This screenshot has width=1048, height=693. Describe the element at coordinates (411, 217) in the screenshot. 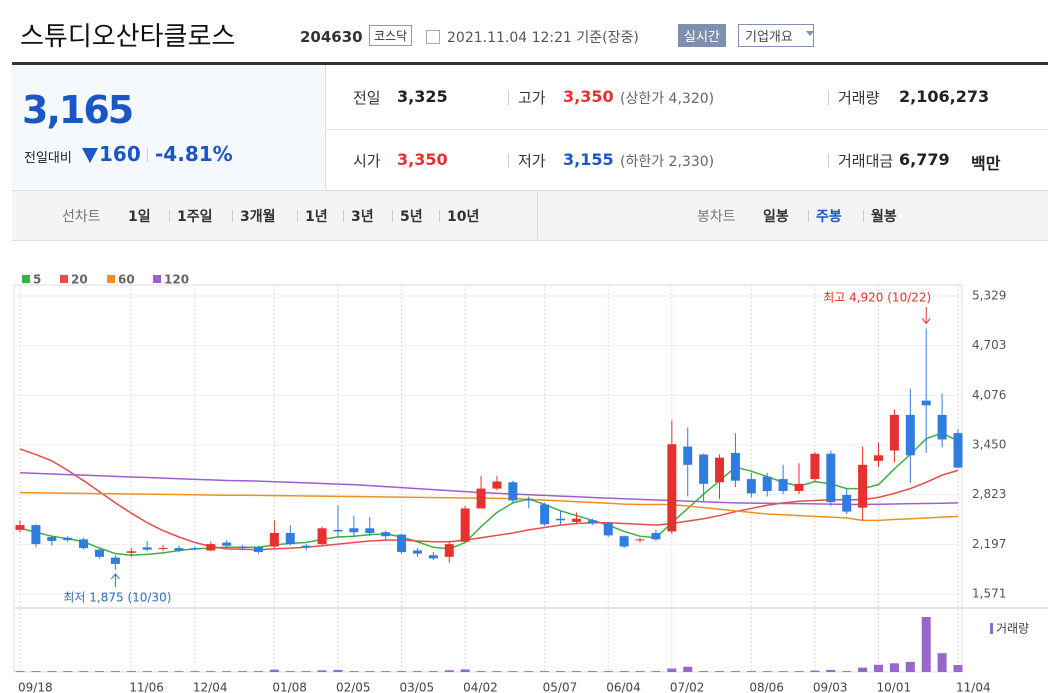

I see `tab: 5년` at that location.